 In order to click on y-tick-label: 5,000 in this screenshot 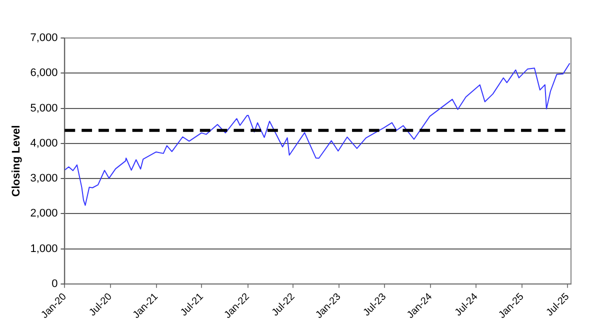, I will do `click(44, 108)`.